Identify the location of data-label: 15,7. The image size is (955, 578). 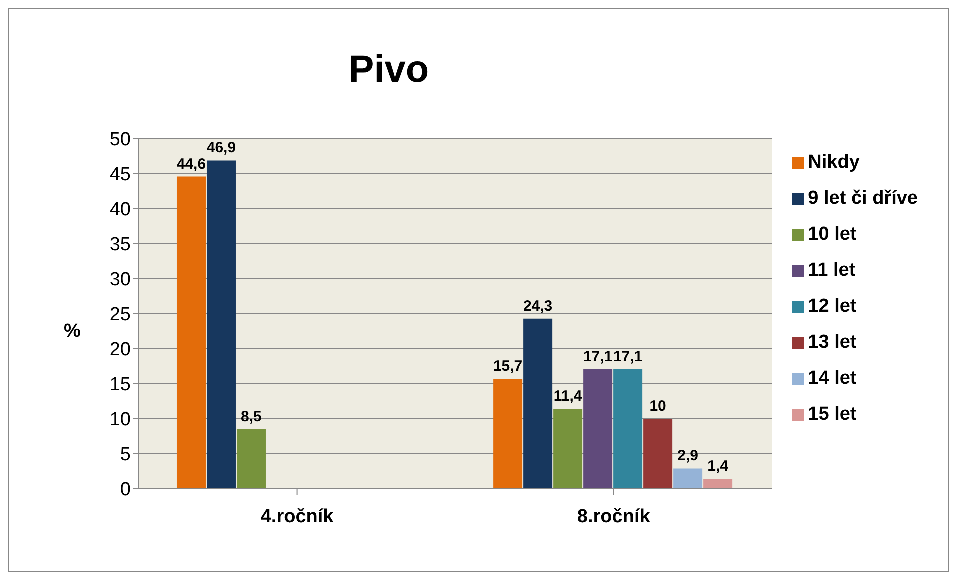
(508, 367).